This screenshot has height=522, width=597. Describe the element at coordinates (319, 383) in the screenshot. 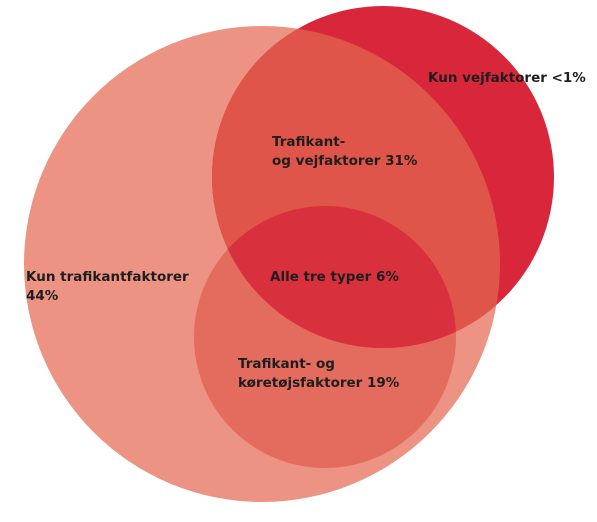

I see `region-label: køretøjsfaktorer 19%` at that location.